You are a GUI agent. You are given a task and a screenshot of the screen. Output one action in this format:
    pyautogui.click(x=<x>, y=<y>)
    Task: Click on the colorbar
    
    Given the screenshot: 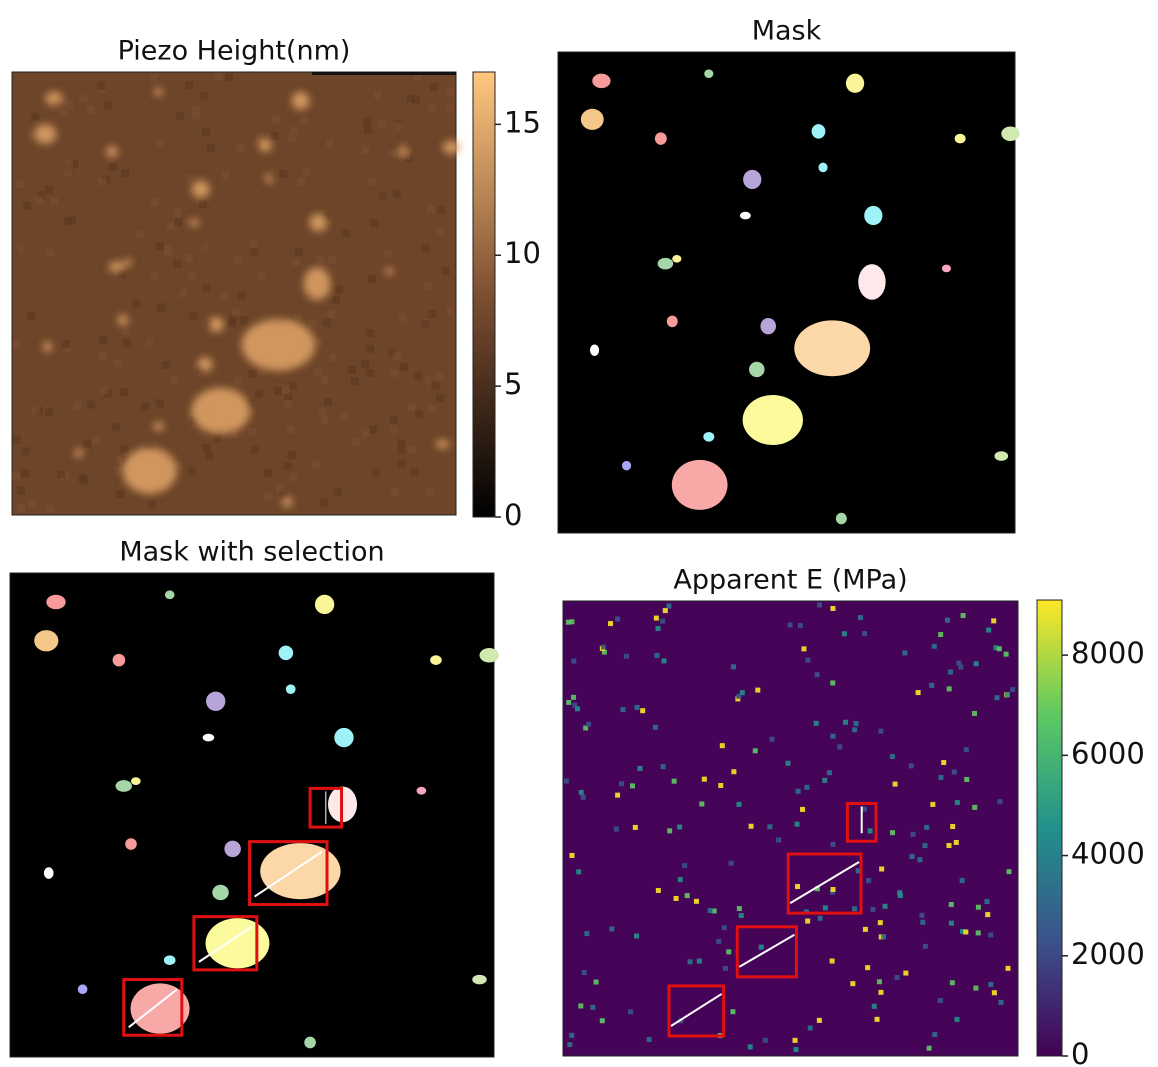 What is the action you would take?
    pyautogui.click(x=1049, y=828)
    